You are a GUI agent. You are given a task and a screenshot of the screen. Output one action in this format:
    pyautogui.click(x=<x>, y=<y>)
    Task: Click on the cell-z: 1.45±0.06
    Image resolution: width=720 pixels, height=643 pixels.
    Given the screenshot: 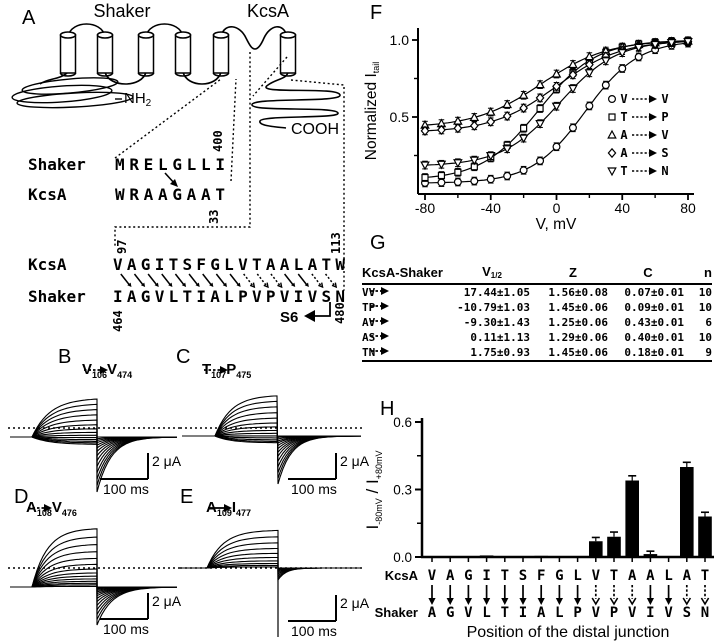 What is the action you would take?
    pyautogui.click(x=578, y=352)
    